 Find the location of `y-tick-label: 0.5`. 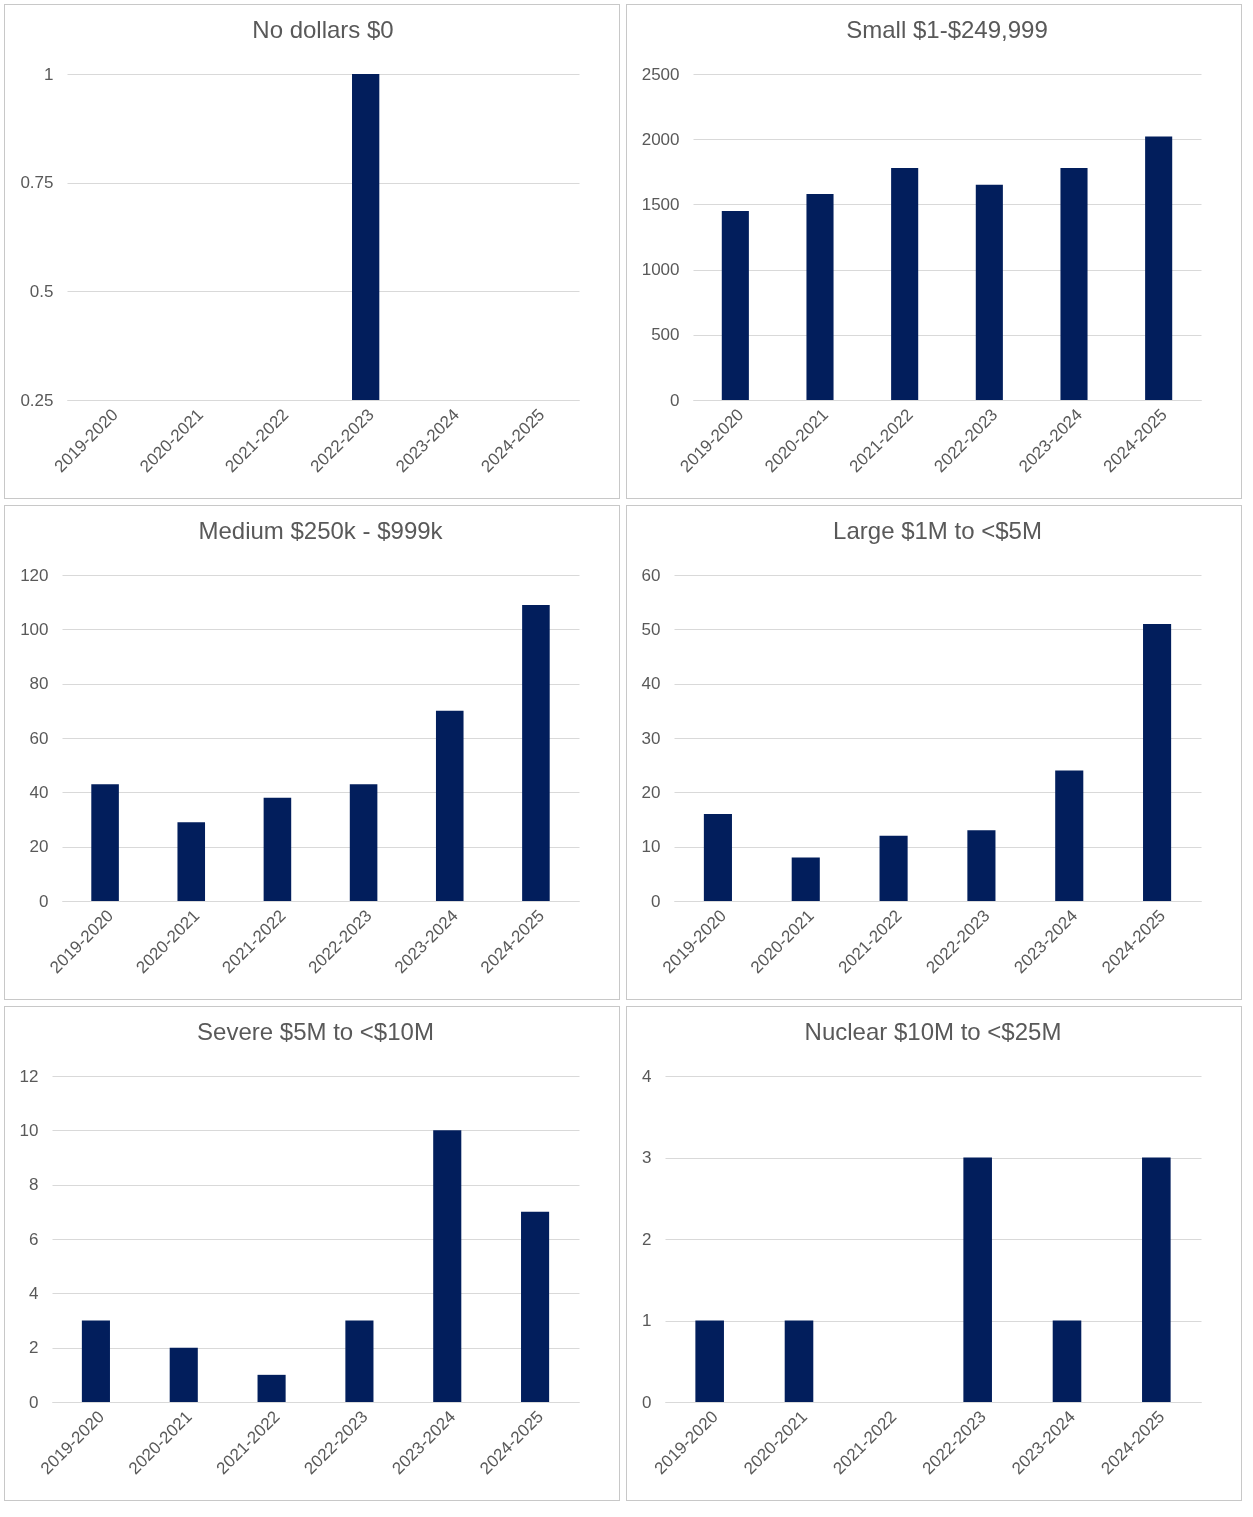

y-tick-label: 0.5 is located at coordinates (41, 291).